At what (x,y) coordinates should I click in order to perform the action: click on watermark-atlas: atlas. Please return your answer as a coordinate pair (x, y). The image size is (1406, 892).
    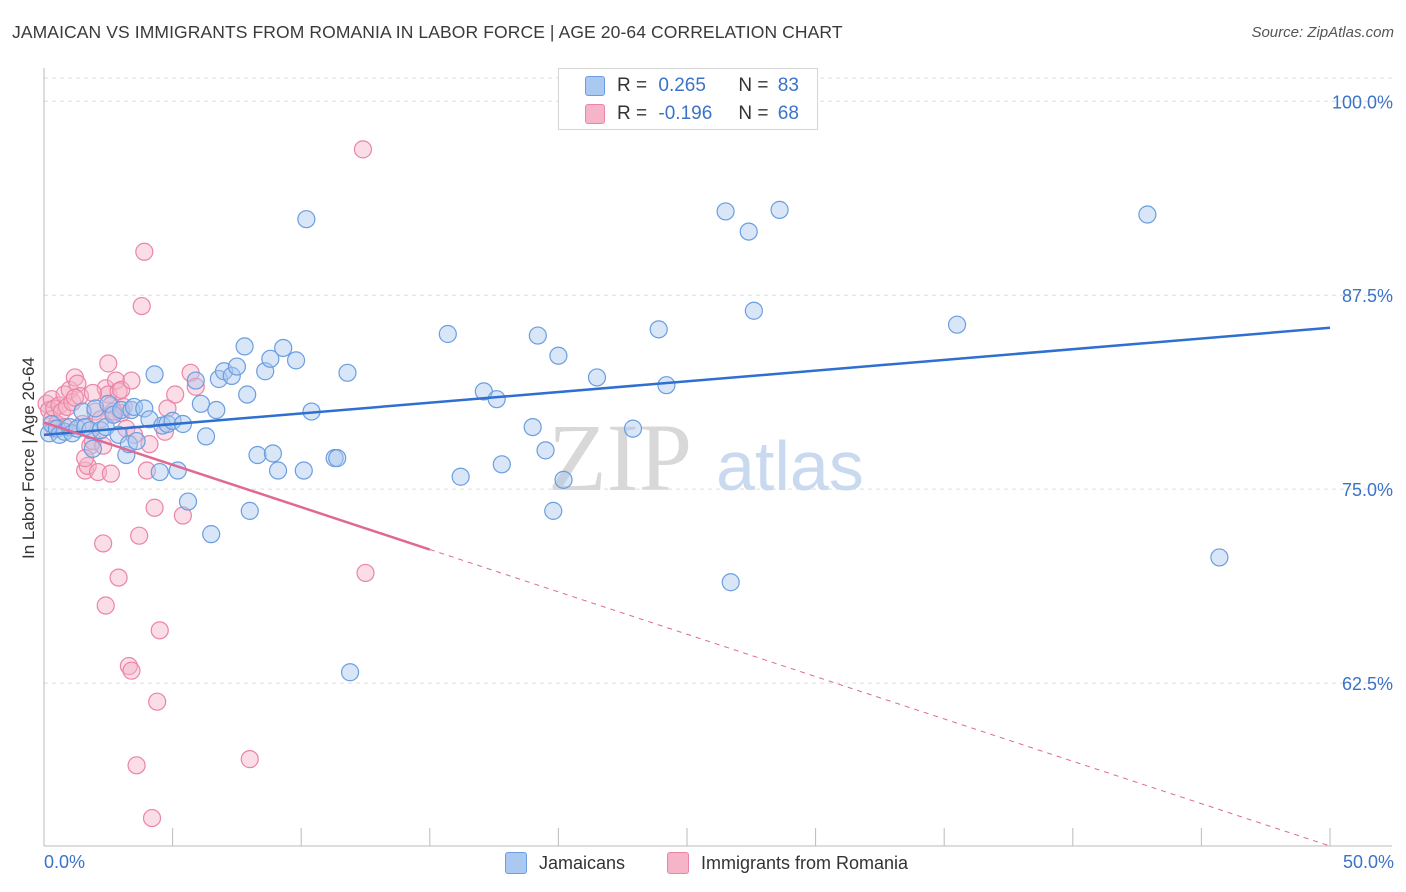
    Looking at the image, I should click on (790, 466).